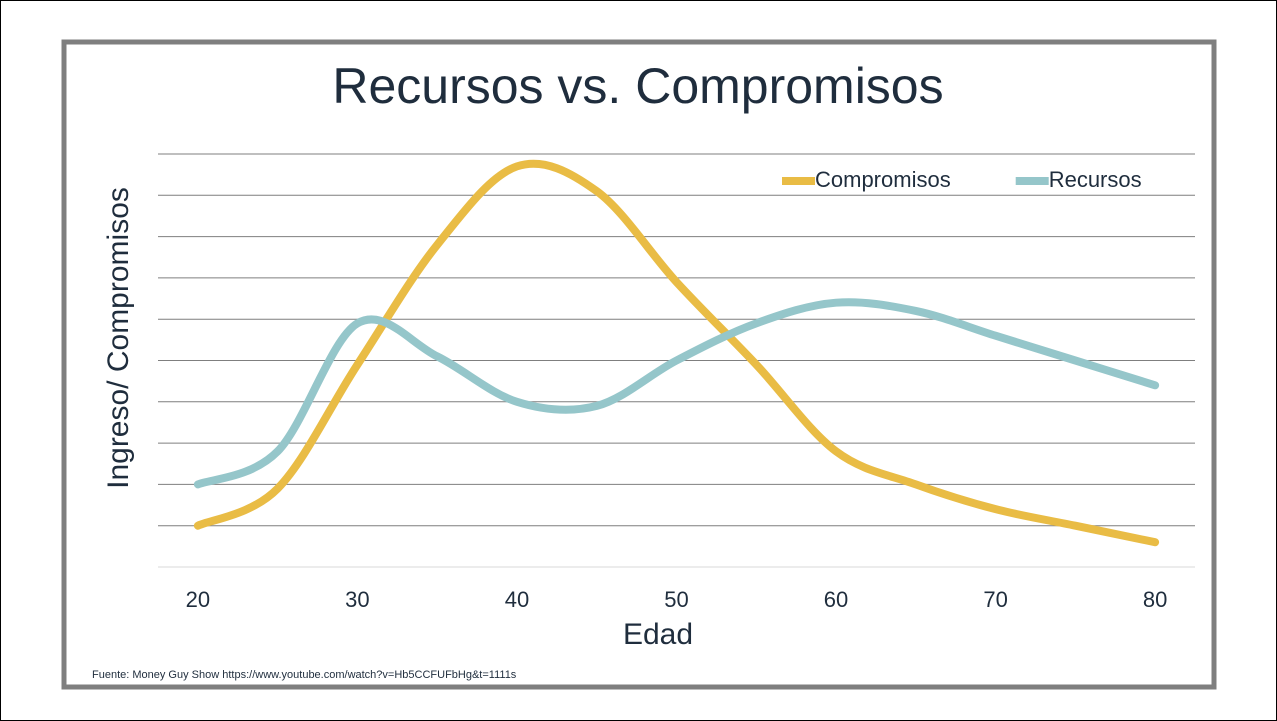 The width and height of the screenshot is (1277, 721). I want to click on x-tick-label: 70, so click(995, 599).